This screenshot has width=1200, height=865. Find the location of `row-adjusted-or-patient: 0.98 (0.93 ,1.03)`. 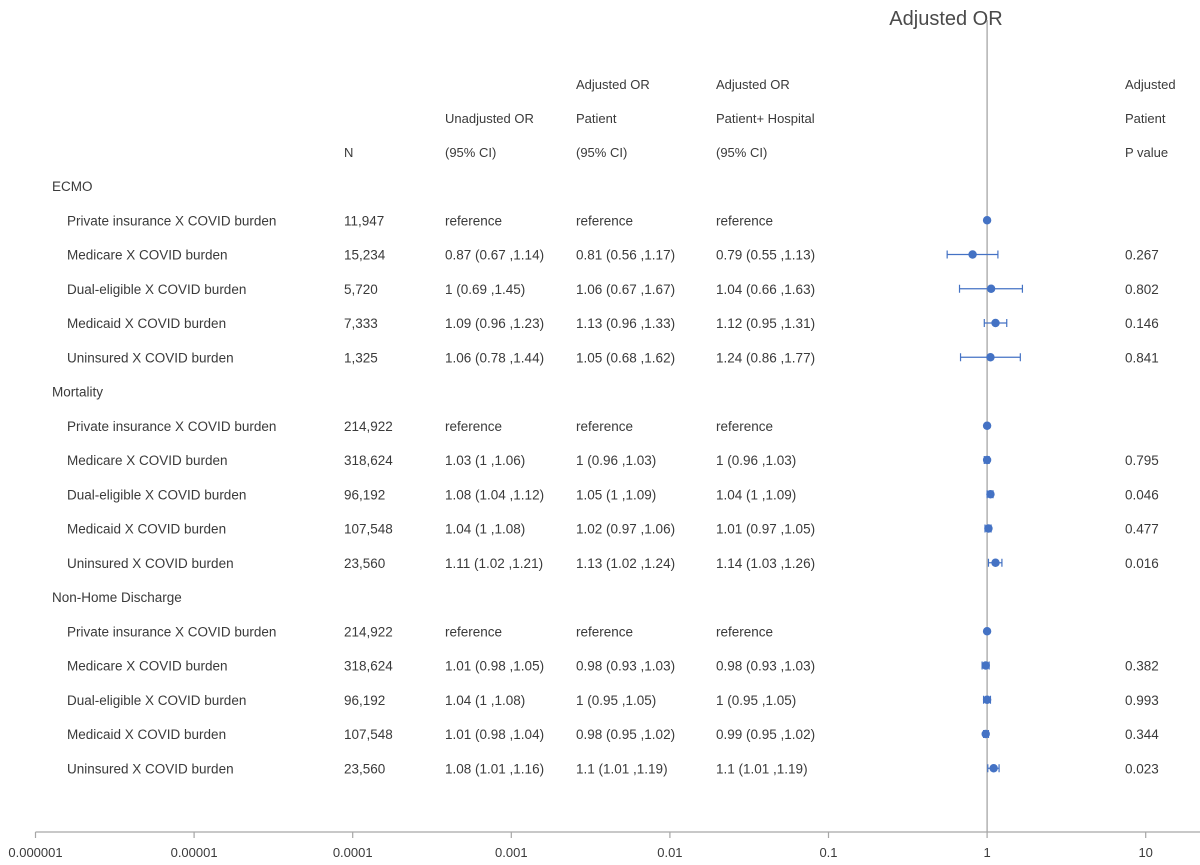

row-adjusted-or-patient: 0.98 (0.93 ,1.03) is located at coordinates (625, 666).